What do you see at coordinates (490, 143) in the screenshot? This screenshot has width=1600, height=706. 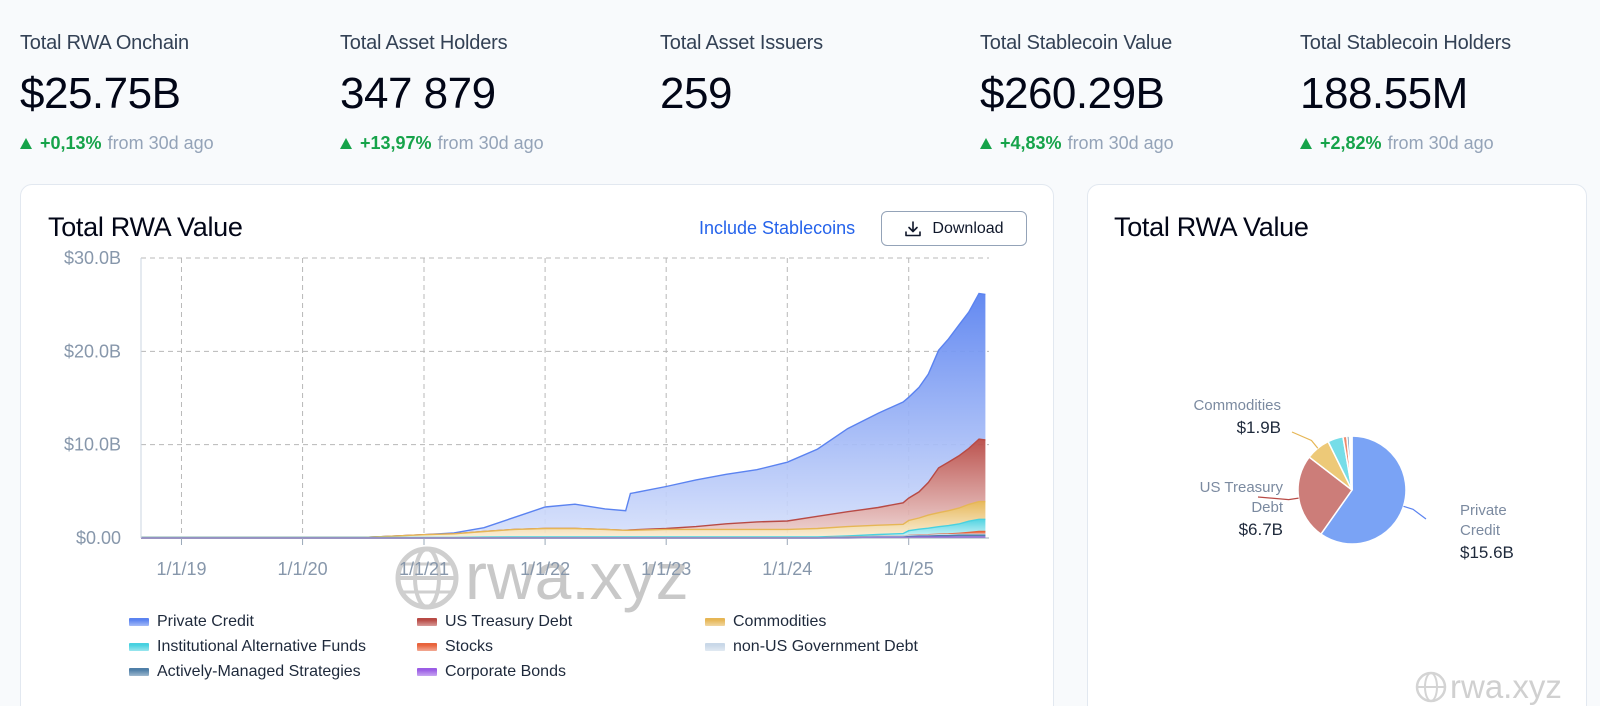 I see `stat-change: +13,97% from 30d ago` at bounding box center [490, 143].